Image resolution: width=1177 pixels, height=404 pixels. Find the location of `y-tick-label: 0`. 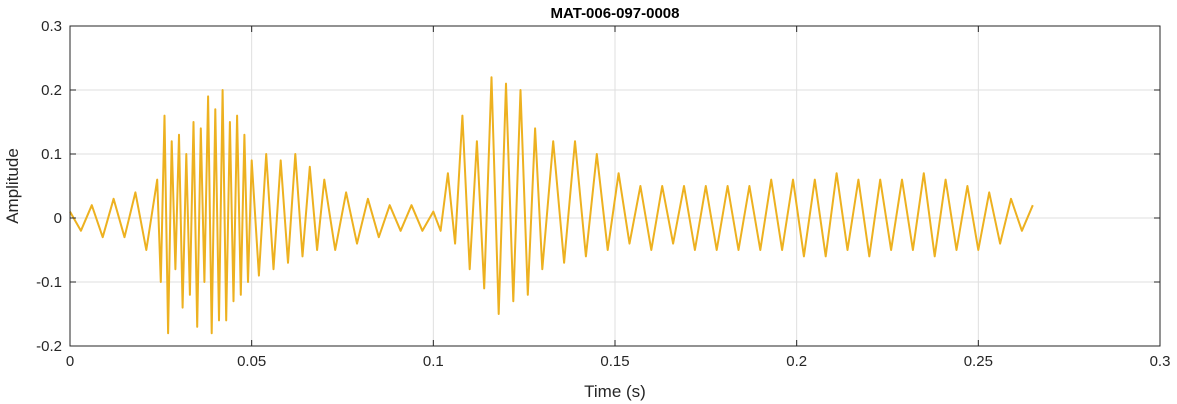

y-tick-label: 0 is located at coordinates (58, 218).